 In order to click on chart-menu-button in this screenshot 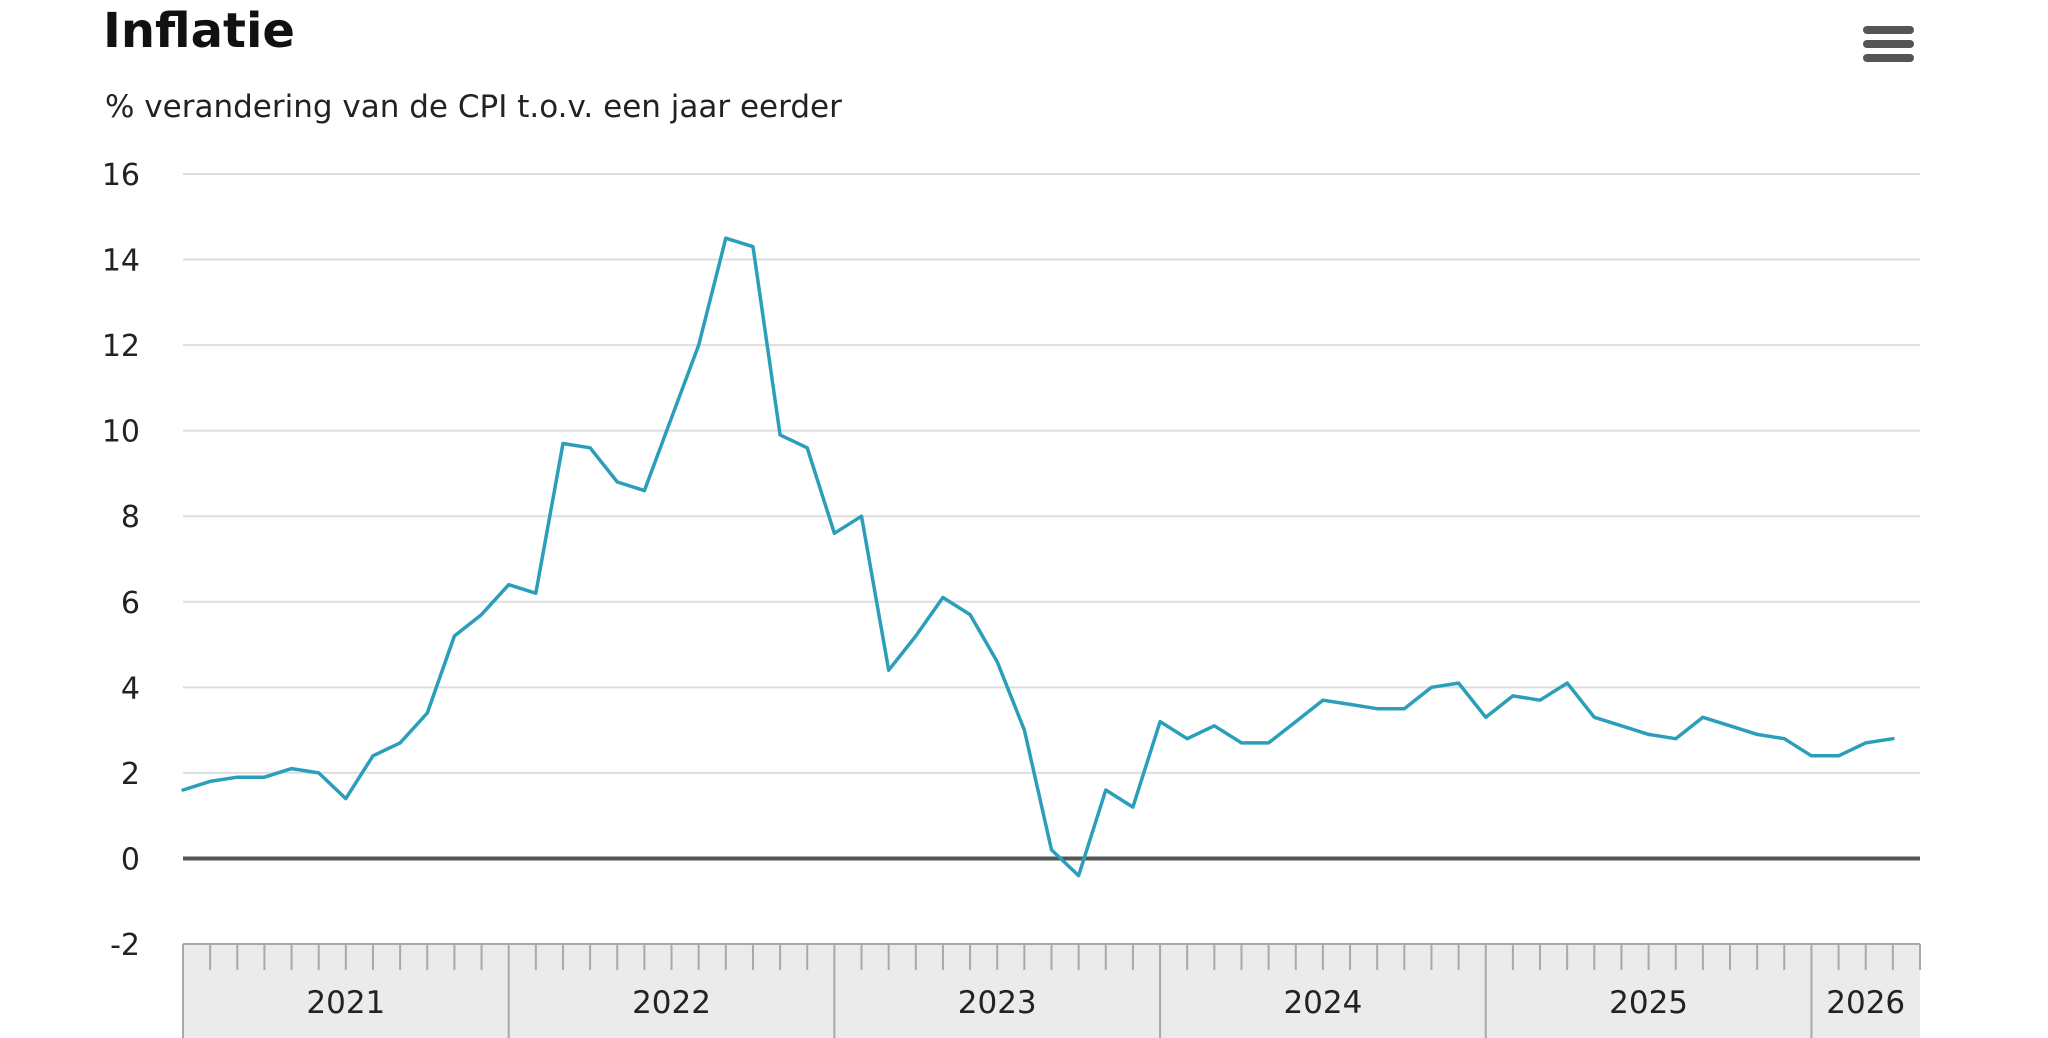, I will do `click(1888, 45)`.